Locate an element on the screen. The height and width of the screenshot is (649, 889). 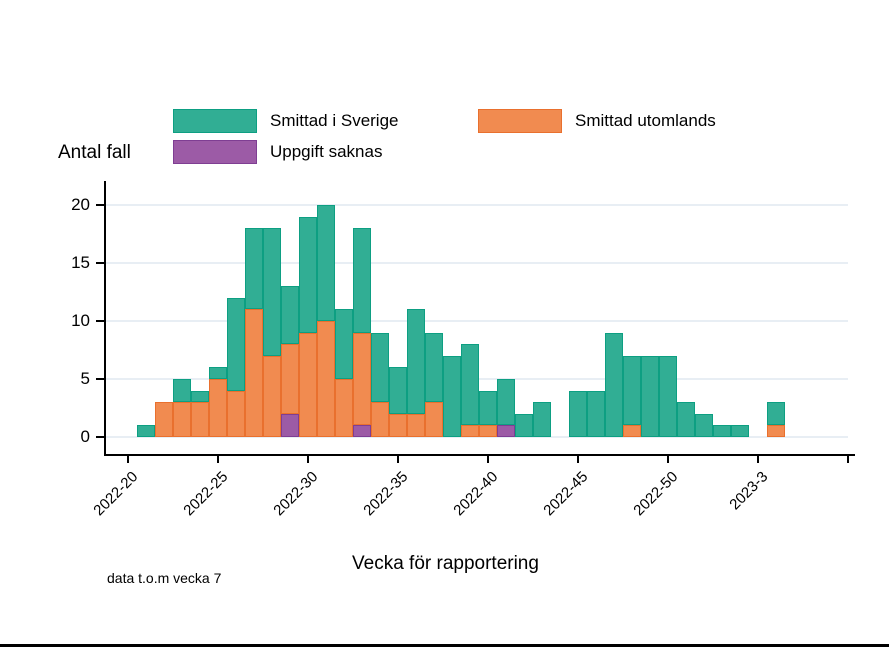
legend-label-uppgift-saknas: Uppgift saknas is located at coordinates (326, 151).